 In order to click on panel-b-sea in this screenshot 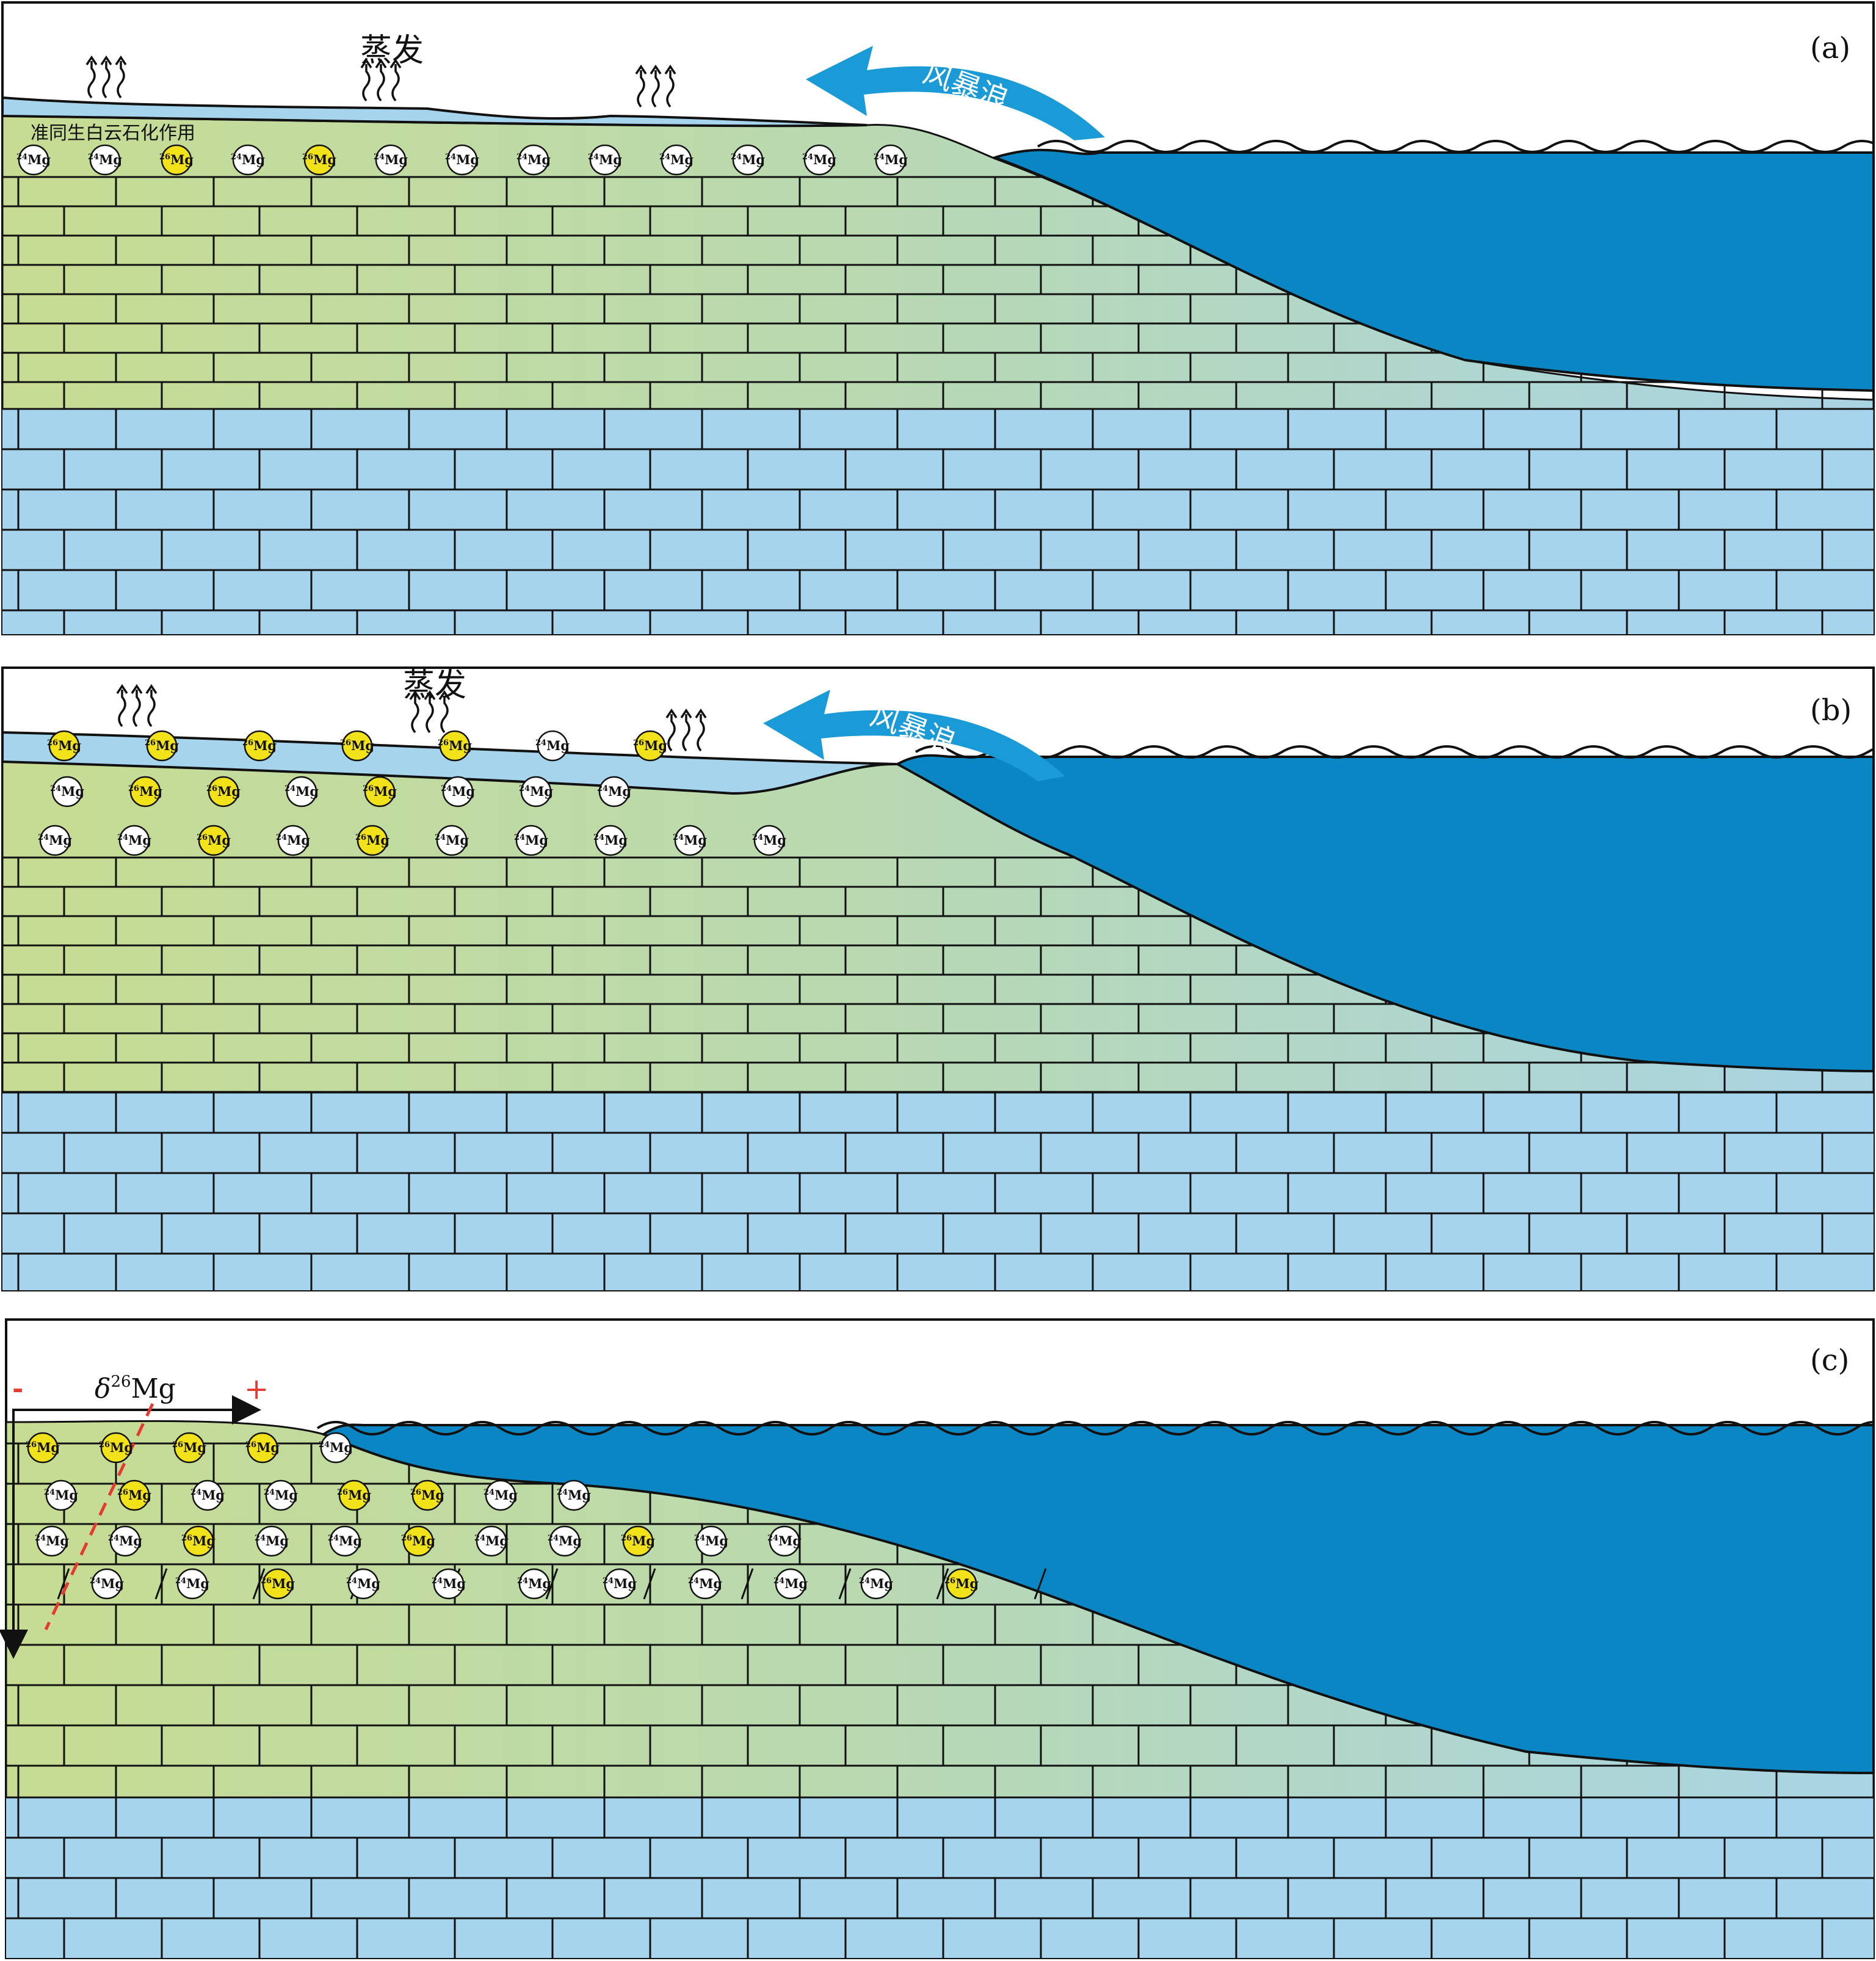, I will do `click(1384, 914)`.